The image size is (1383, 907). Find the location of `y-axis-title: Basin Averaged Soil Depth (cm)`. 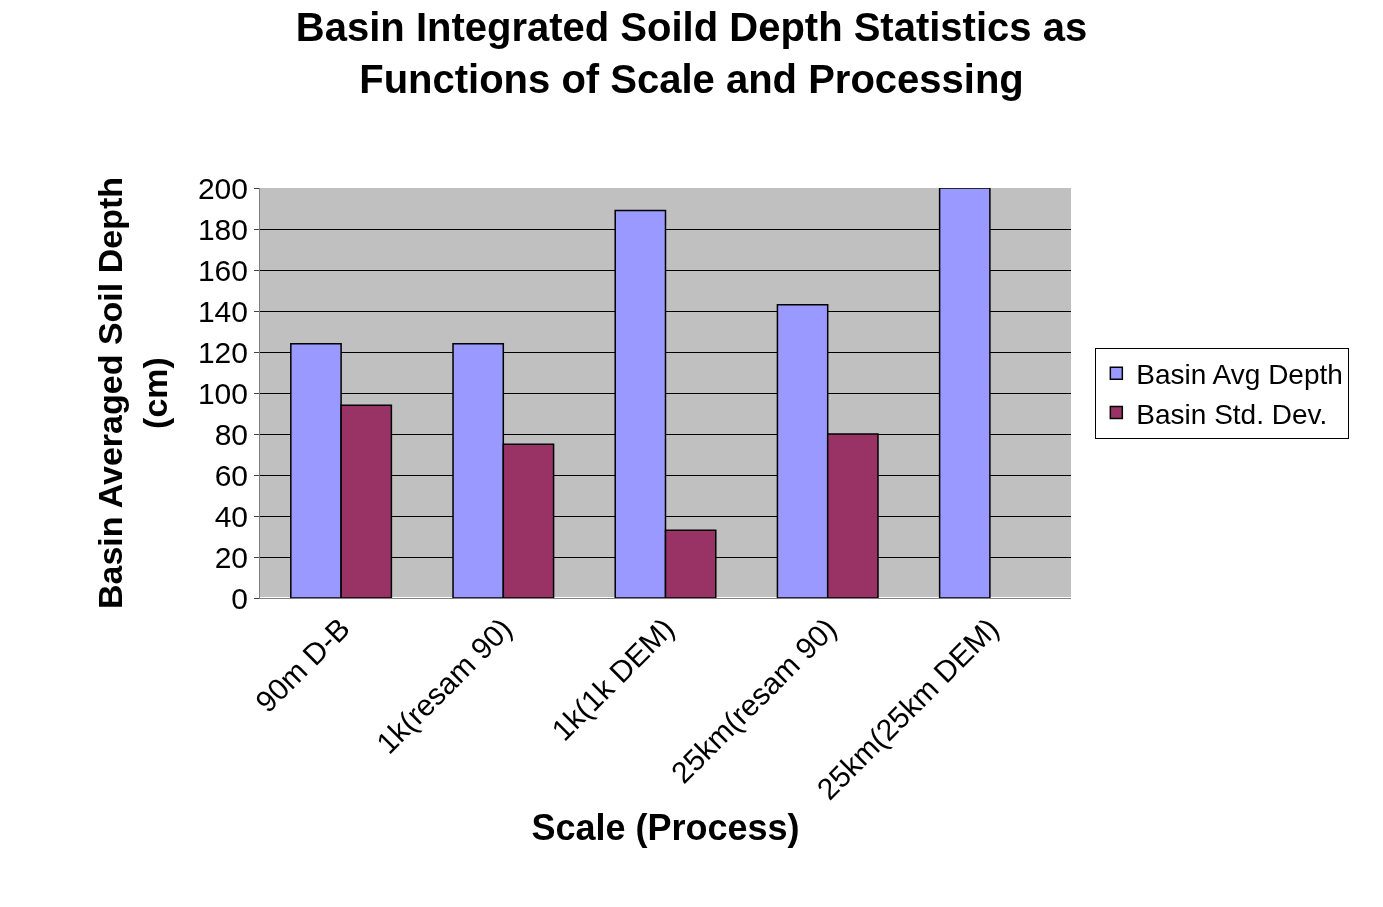

y-axis-title: Basin Averaged Soil Depth (cm) is located at coordinates (132, 393).